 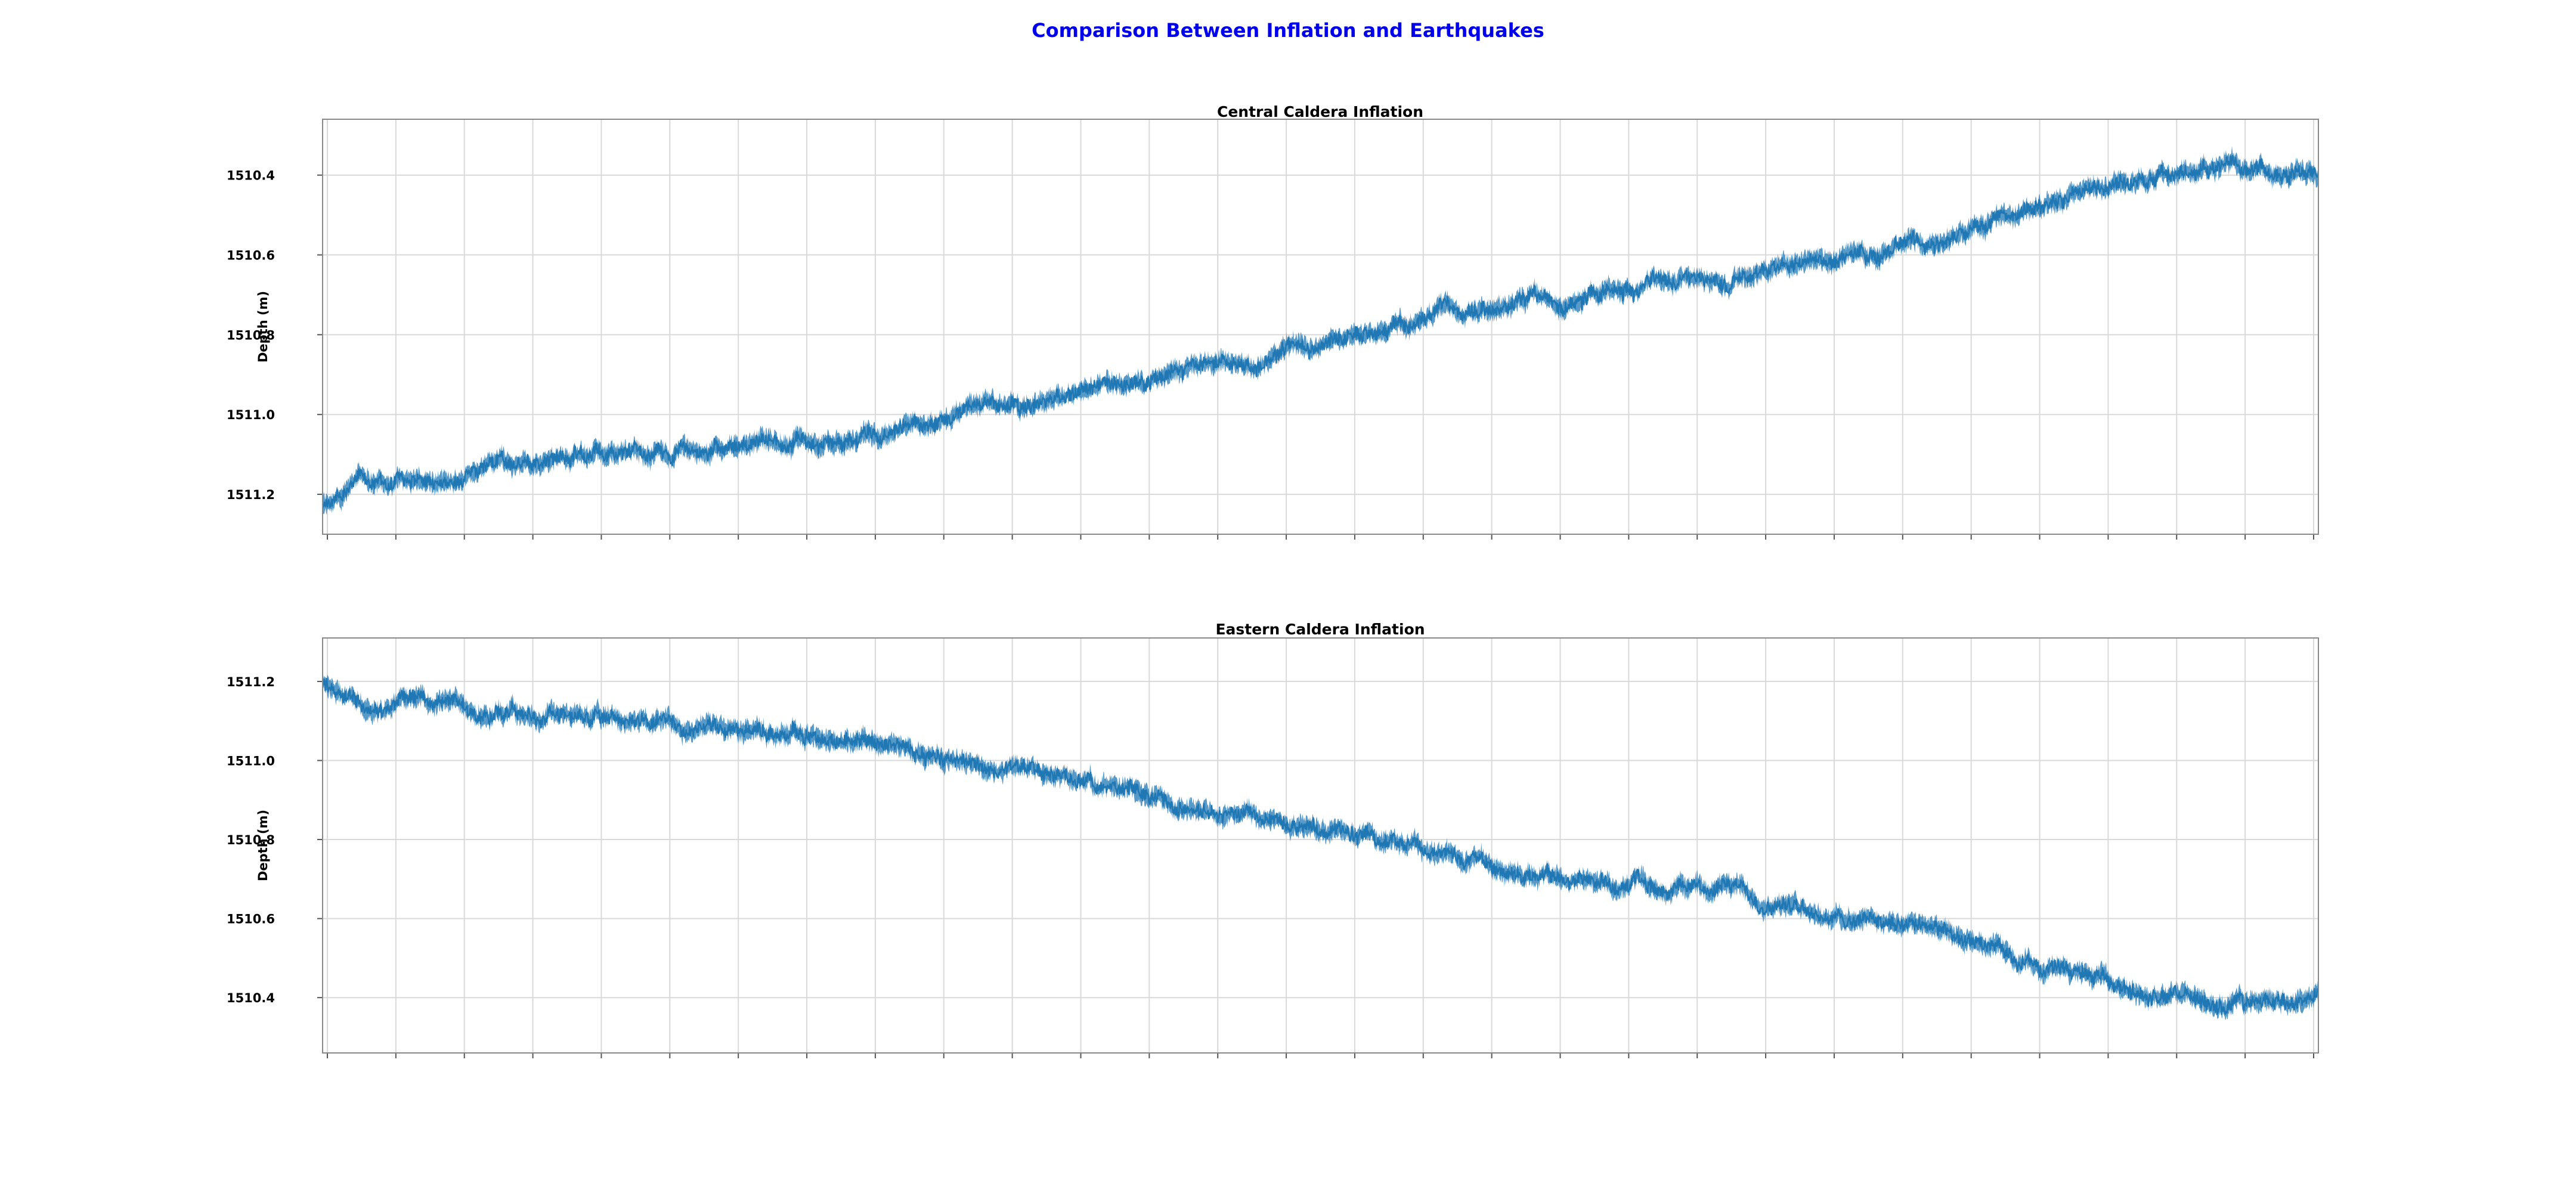 What do you see at coordinates (263, 327) in the screenshot?
I see `central-y-axis-label: Depth (m)` at bounding box center [263, 327].